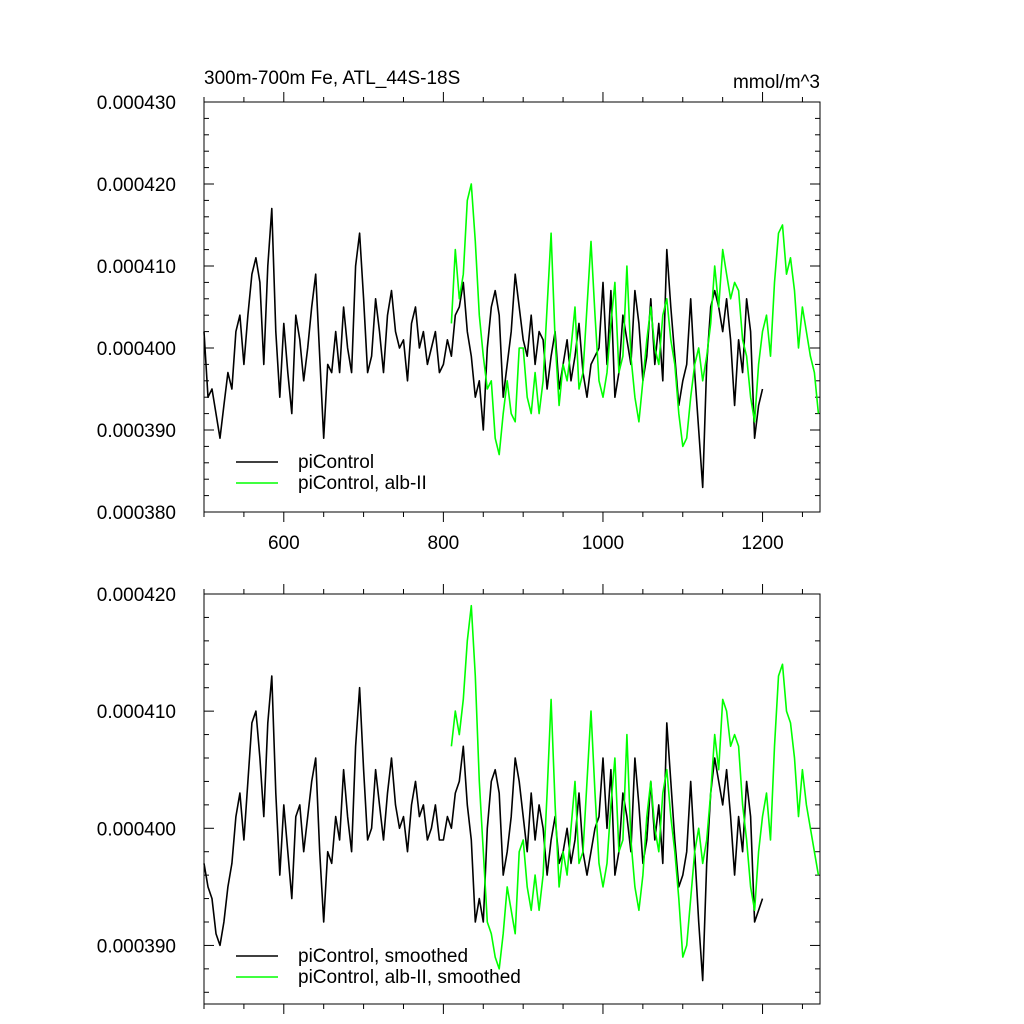  Describe the element at coordinates (444, 543) in the screenshot. I see `x-tick-label: 800` at that location.